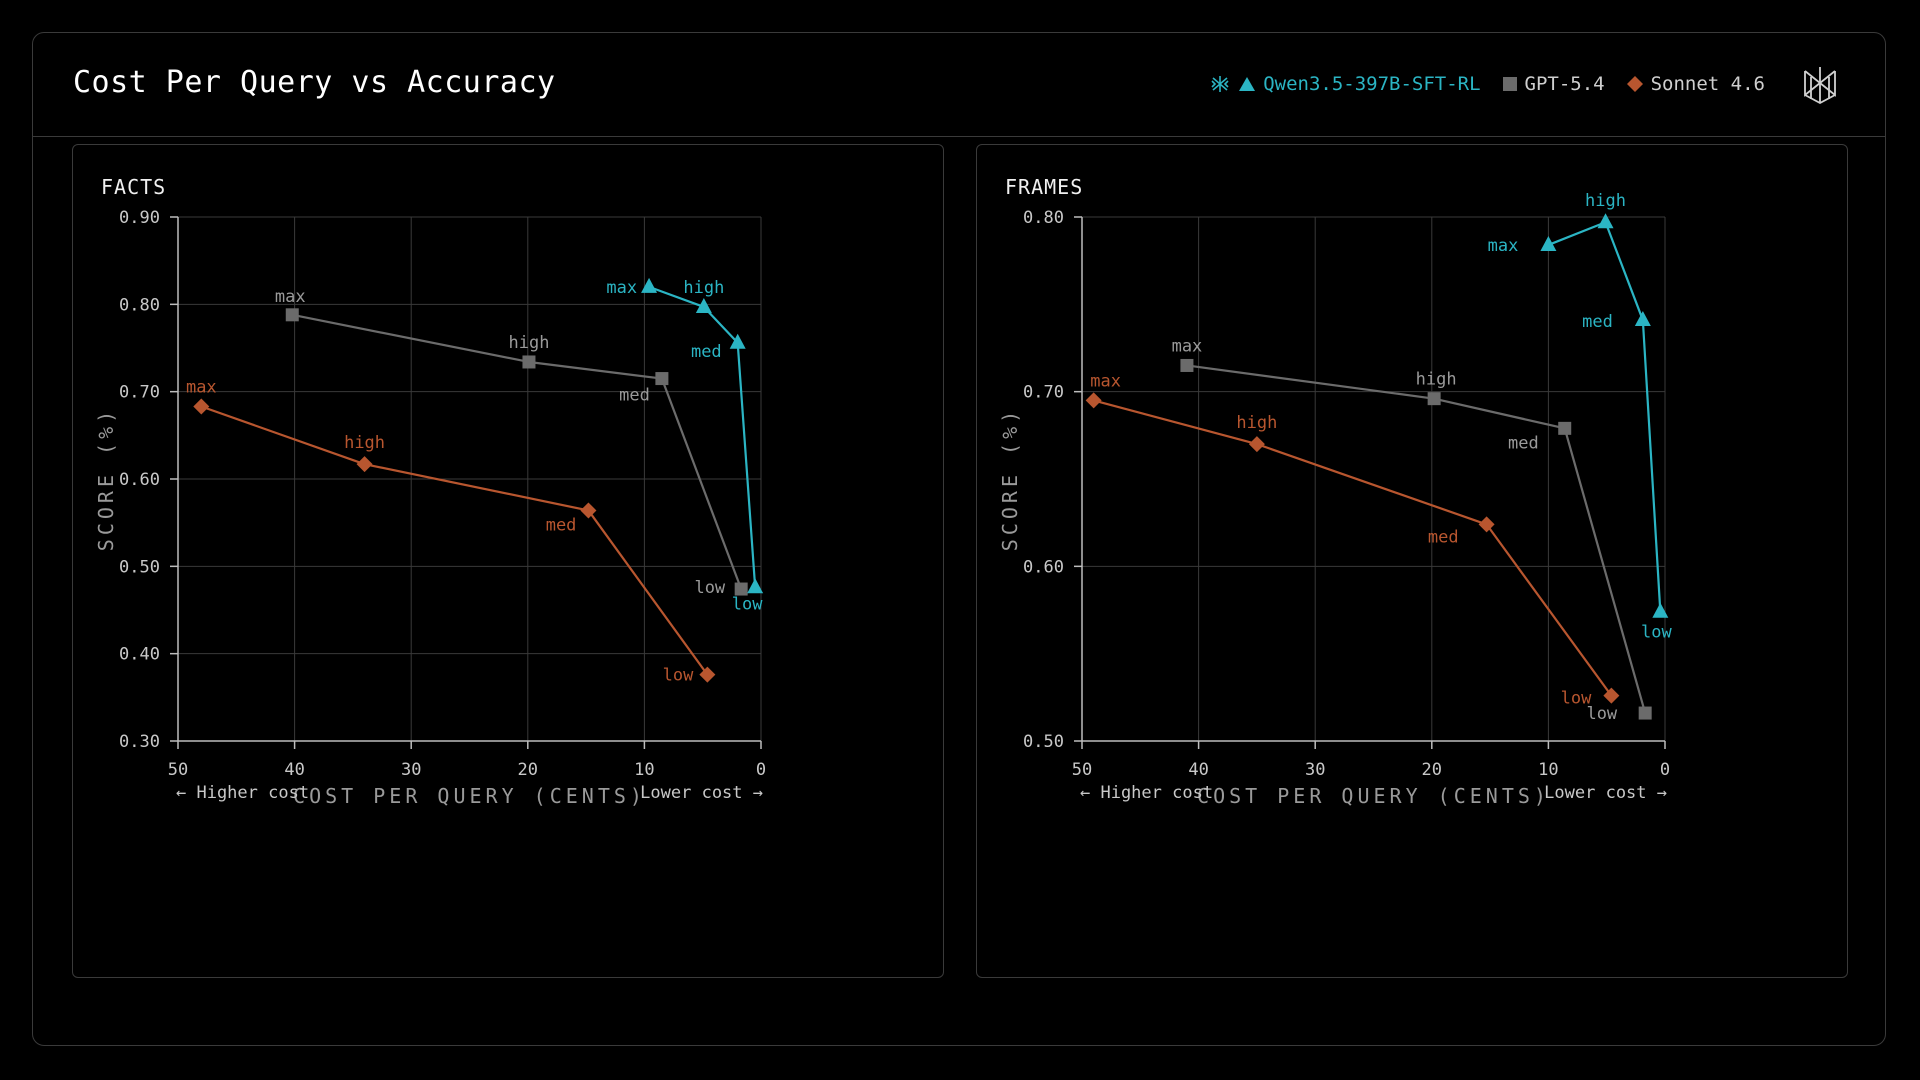  I want to click on chart-title: Cost Per Query vs Accuracy, so click(314, 82).